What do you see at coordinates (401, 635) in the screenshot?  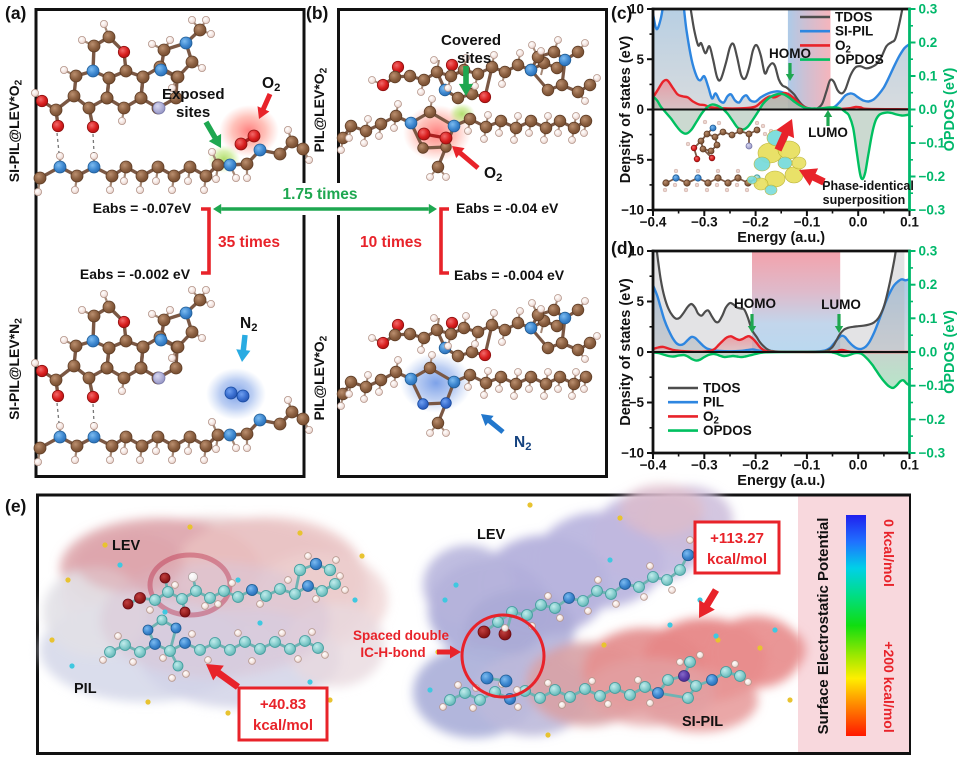 I see `svg-text: Spaced double` at bounding box center [401, 635].